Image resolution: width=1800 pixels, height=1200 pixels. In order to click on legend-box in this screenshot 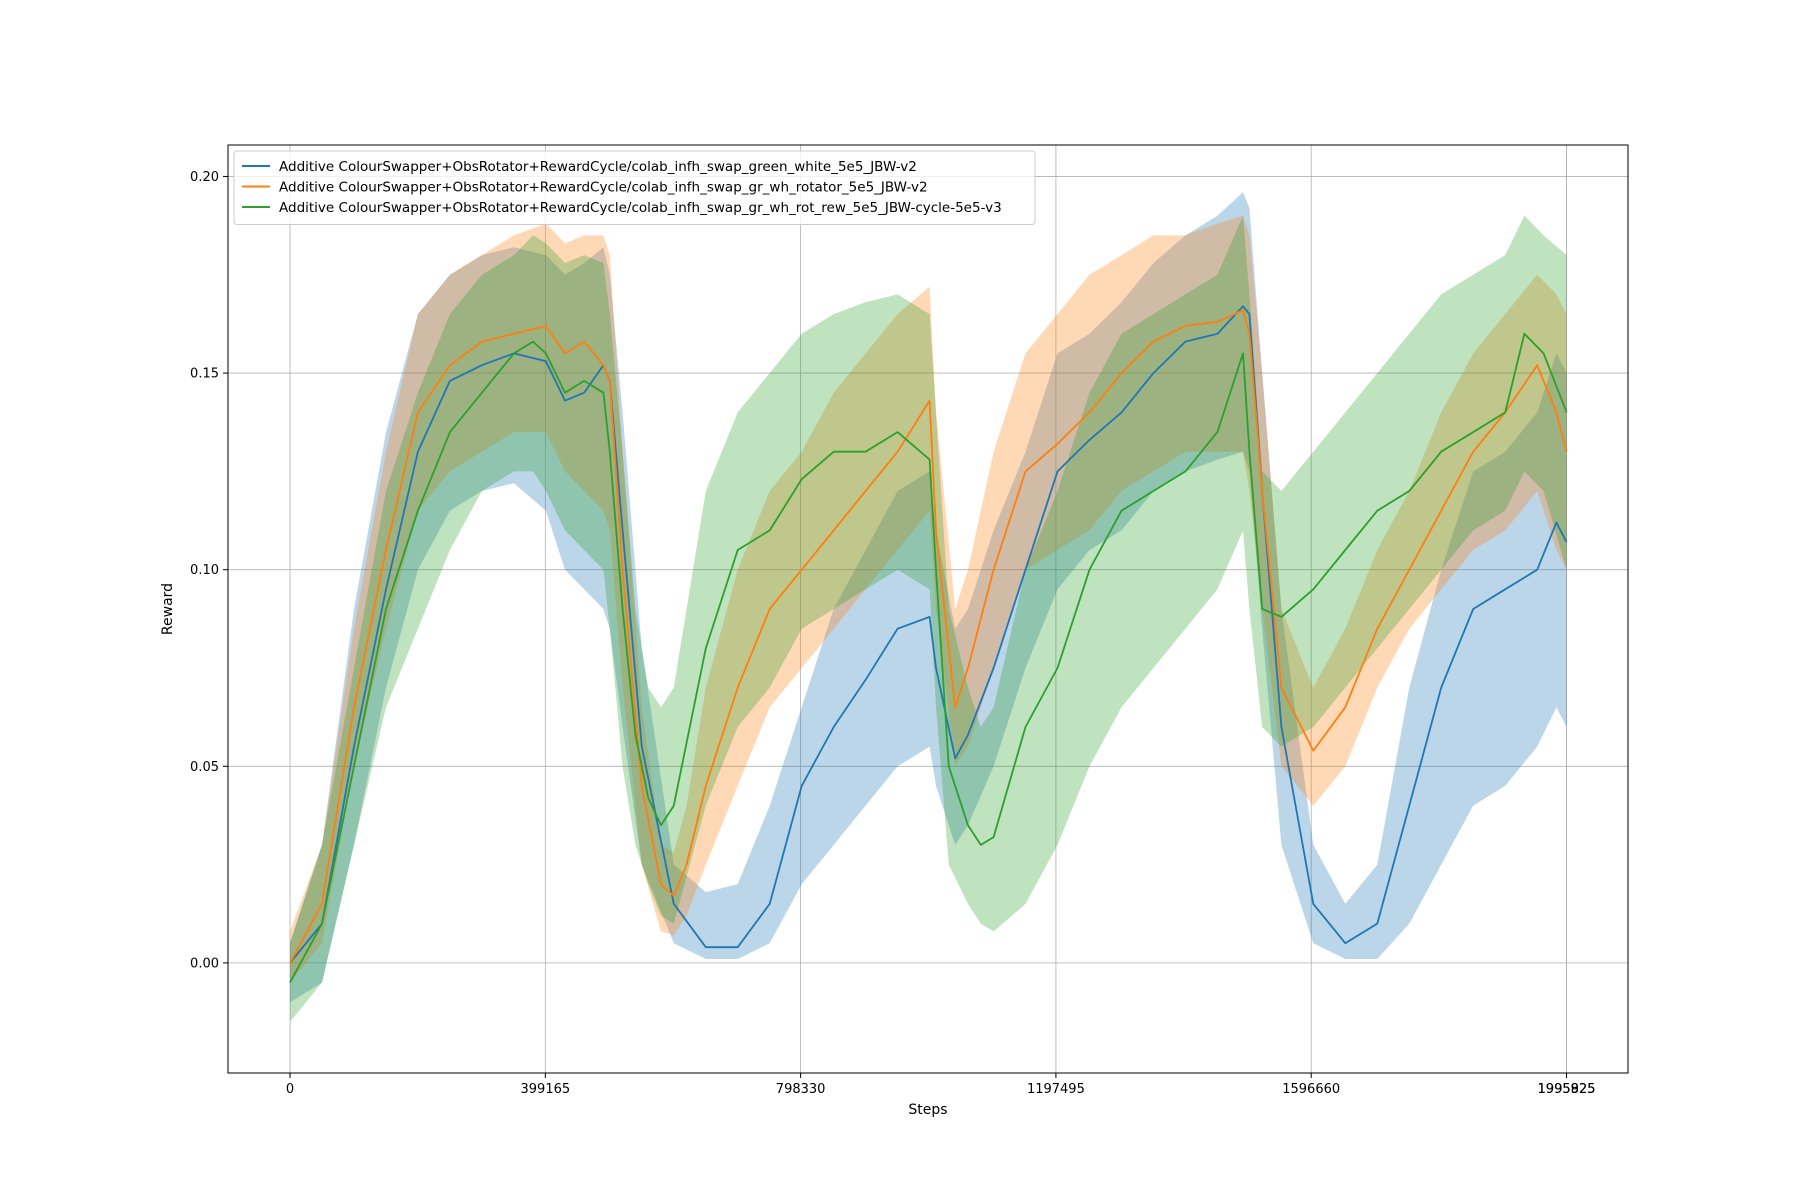, I will do `click(634, 187)`.